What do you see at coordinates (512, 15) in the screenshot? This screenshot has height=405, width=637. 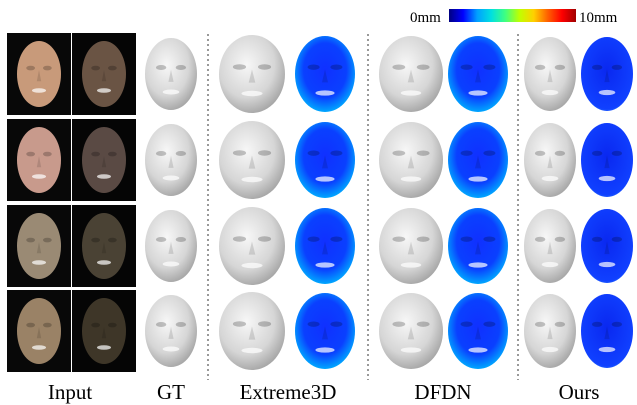 I see `colorbar` at bounding box center [512, 15].